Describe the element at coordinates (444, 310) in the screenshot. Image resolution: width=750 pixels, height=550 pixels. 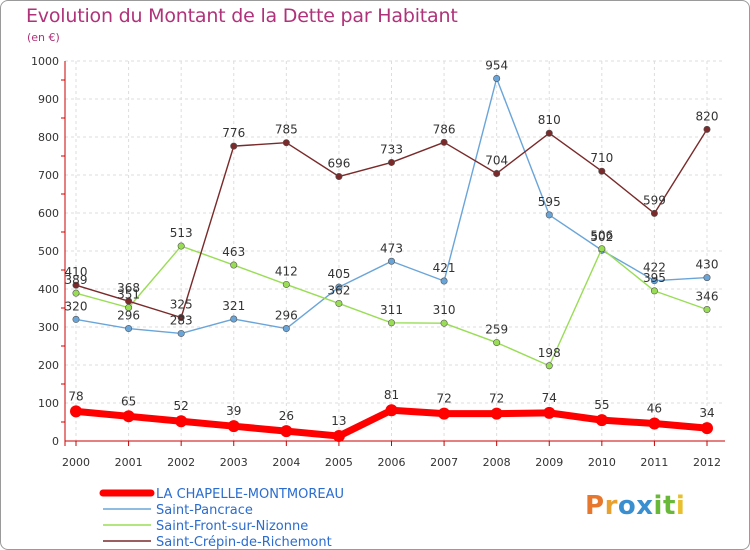
I see `data-label: 310` at that location.